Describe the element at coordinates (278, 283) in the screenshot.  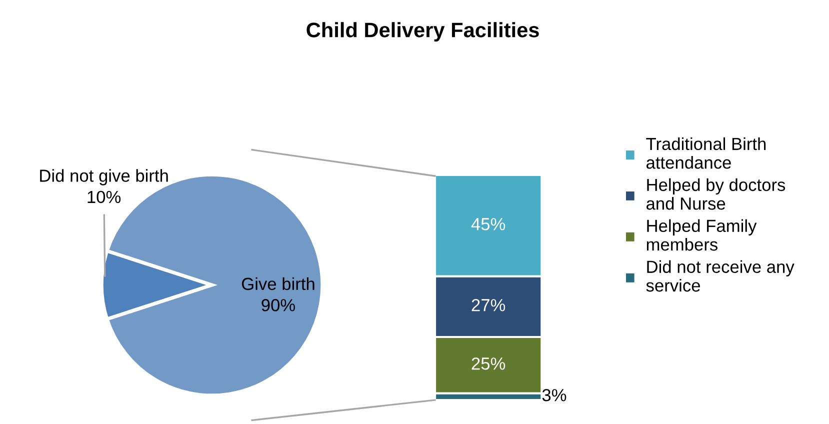
I see `slice-label: Give birth` at that location.